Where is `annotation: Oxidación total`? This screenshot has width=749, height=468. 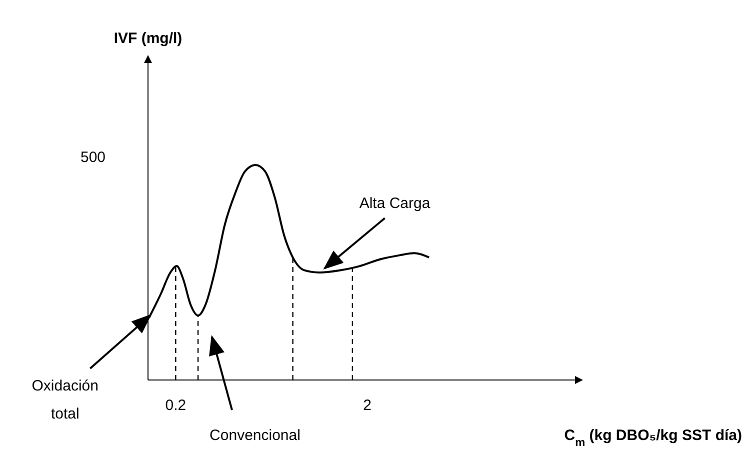 annotation: Oxidación total is located at coordinates (65, 400).